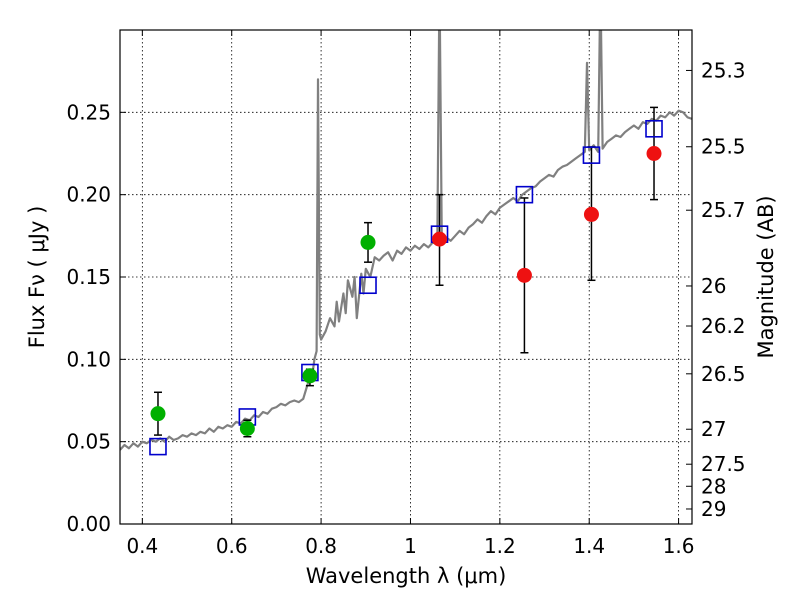 The height and width of the screenshot is (600, 800). What do you see at coordinates (410, 546) in the screenshot?
I see `x-tick-label: 1` at bounding box center [410, 546].